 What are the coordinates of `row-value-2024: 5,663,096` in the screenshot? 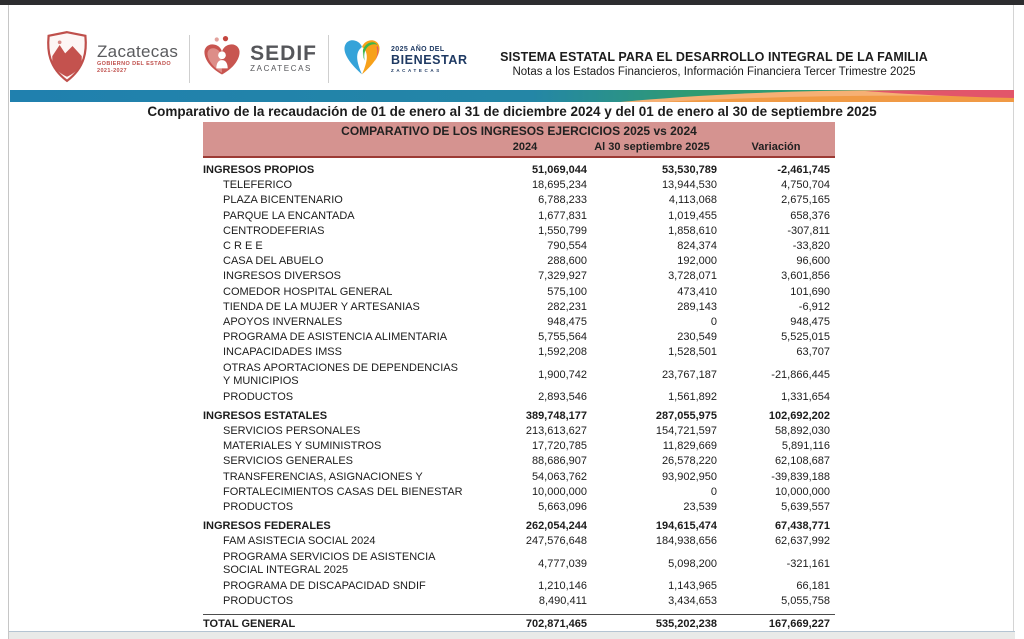 It's located at (562, 507).